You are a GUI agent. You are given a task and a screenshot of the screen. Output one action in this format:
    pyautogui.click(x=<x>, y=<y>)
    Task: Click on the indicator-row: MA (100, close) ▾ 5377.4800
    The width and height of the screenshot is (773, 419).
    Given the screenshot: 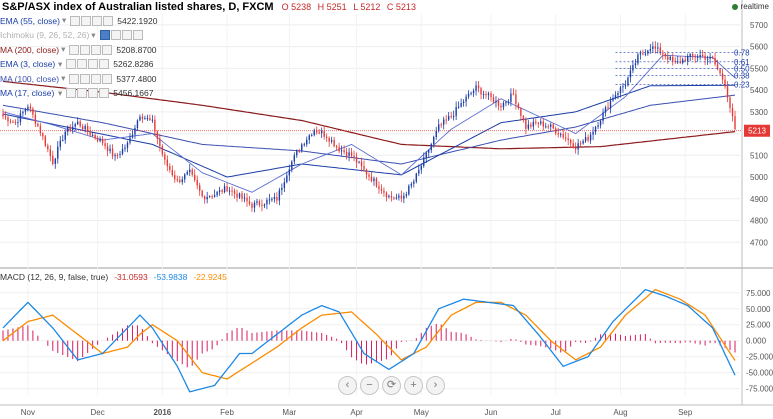 What is the action you would take?
    pyautogui.click(x=78, y=78)
    